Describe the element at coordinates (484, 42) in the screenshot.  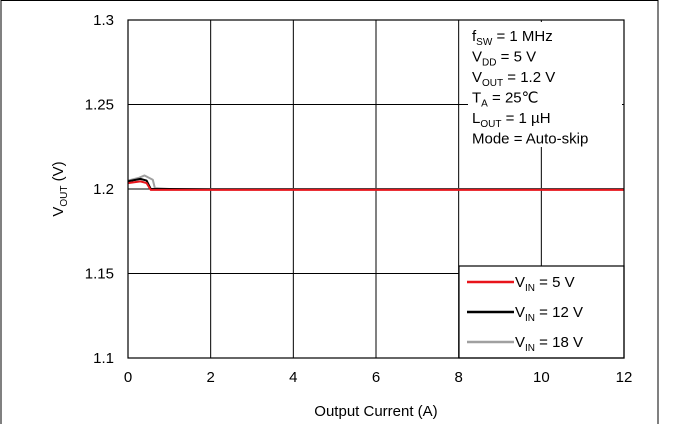
I see `annotation-sub: SW` at that location.